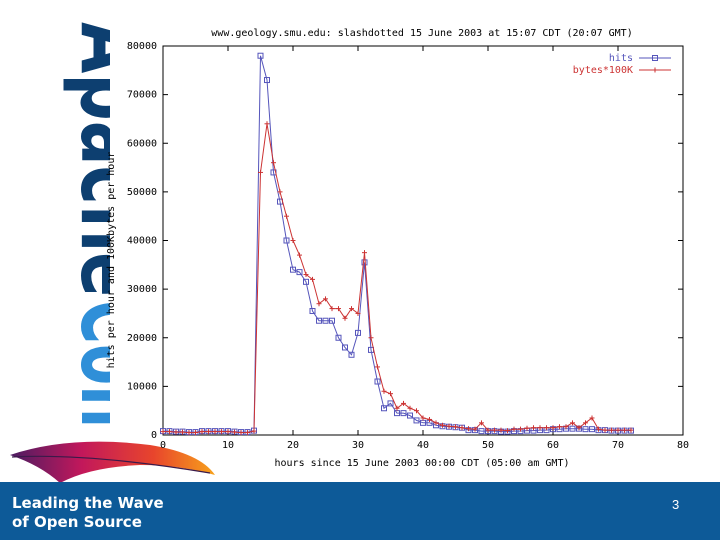 This screenshot has height=540, width=720. Describe the element at coordinates (111, 260) in the screenshot. I see `y-axis-label: hits per hour and 100Kbytes per hour` at that location.